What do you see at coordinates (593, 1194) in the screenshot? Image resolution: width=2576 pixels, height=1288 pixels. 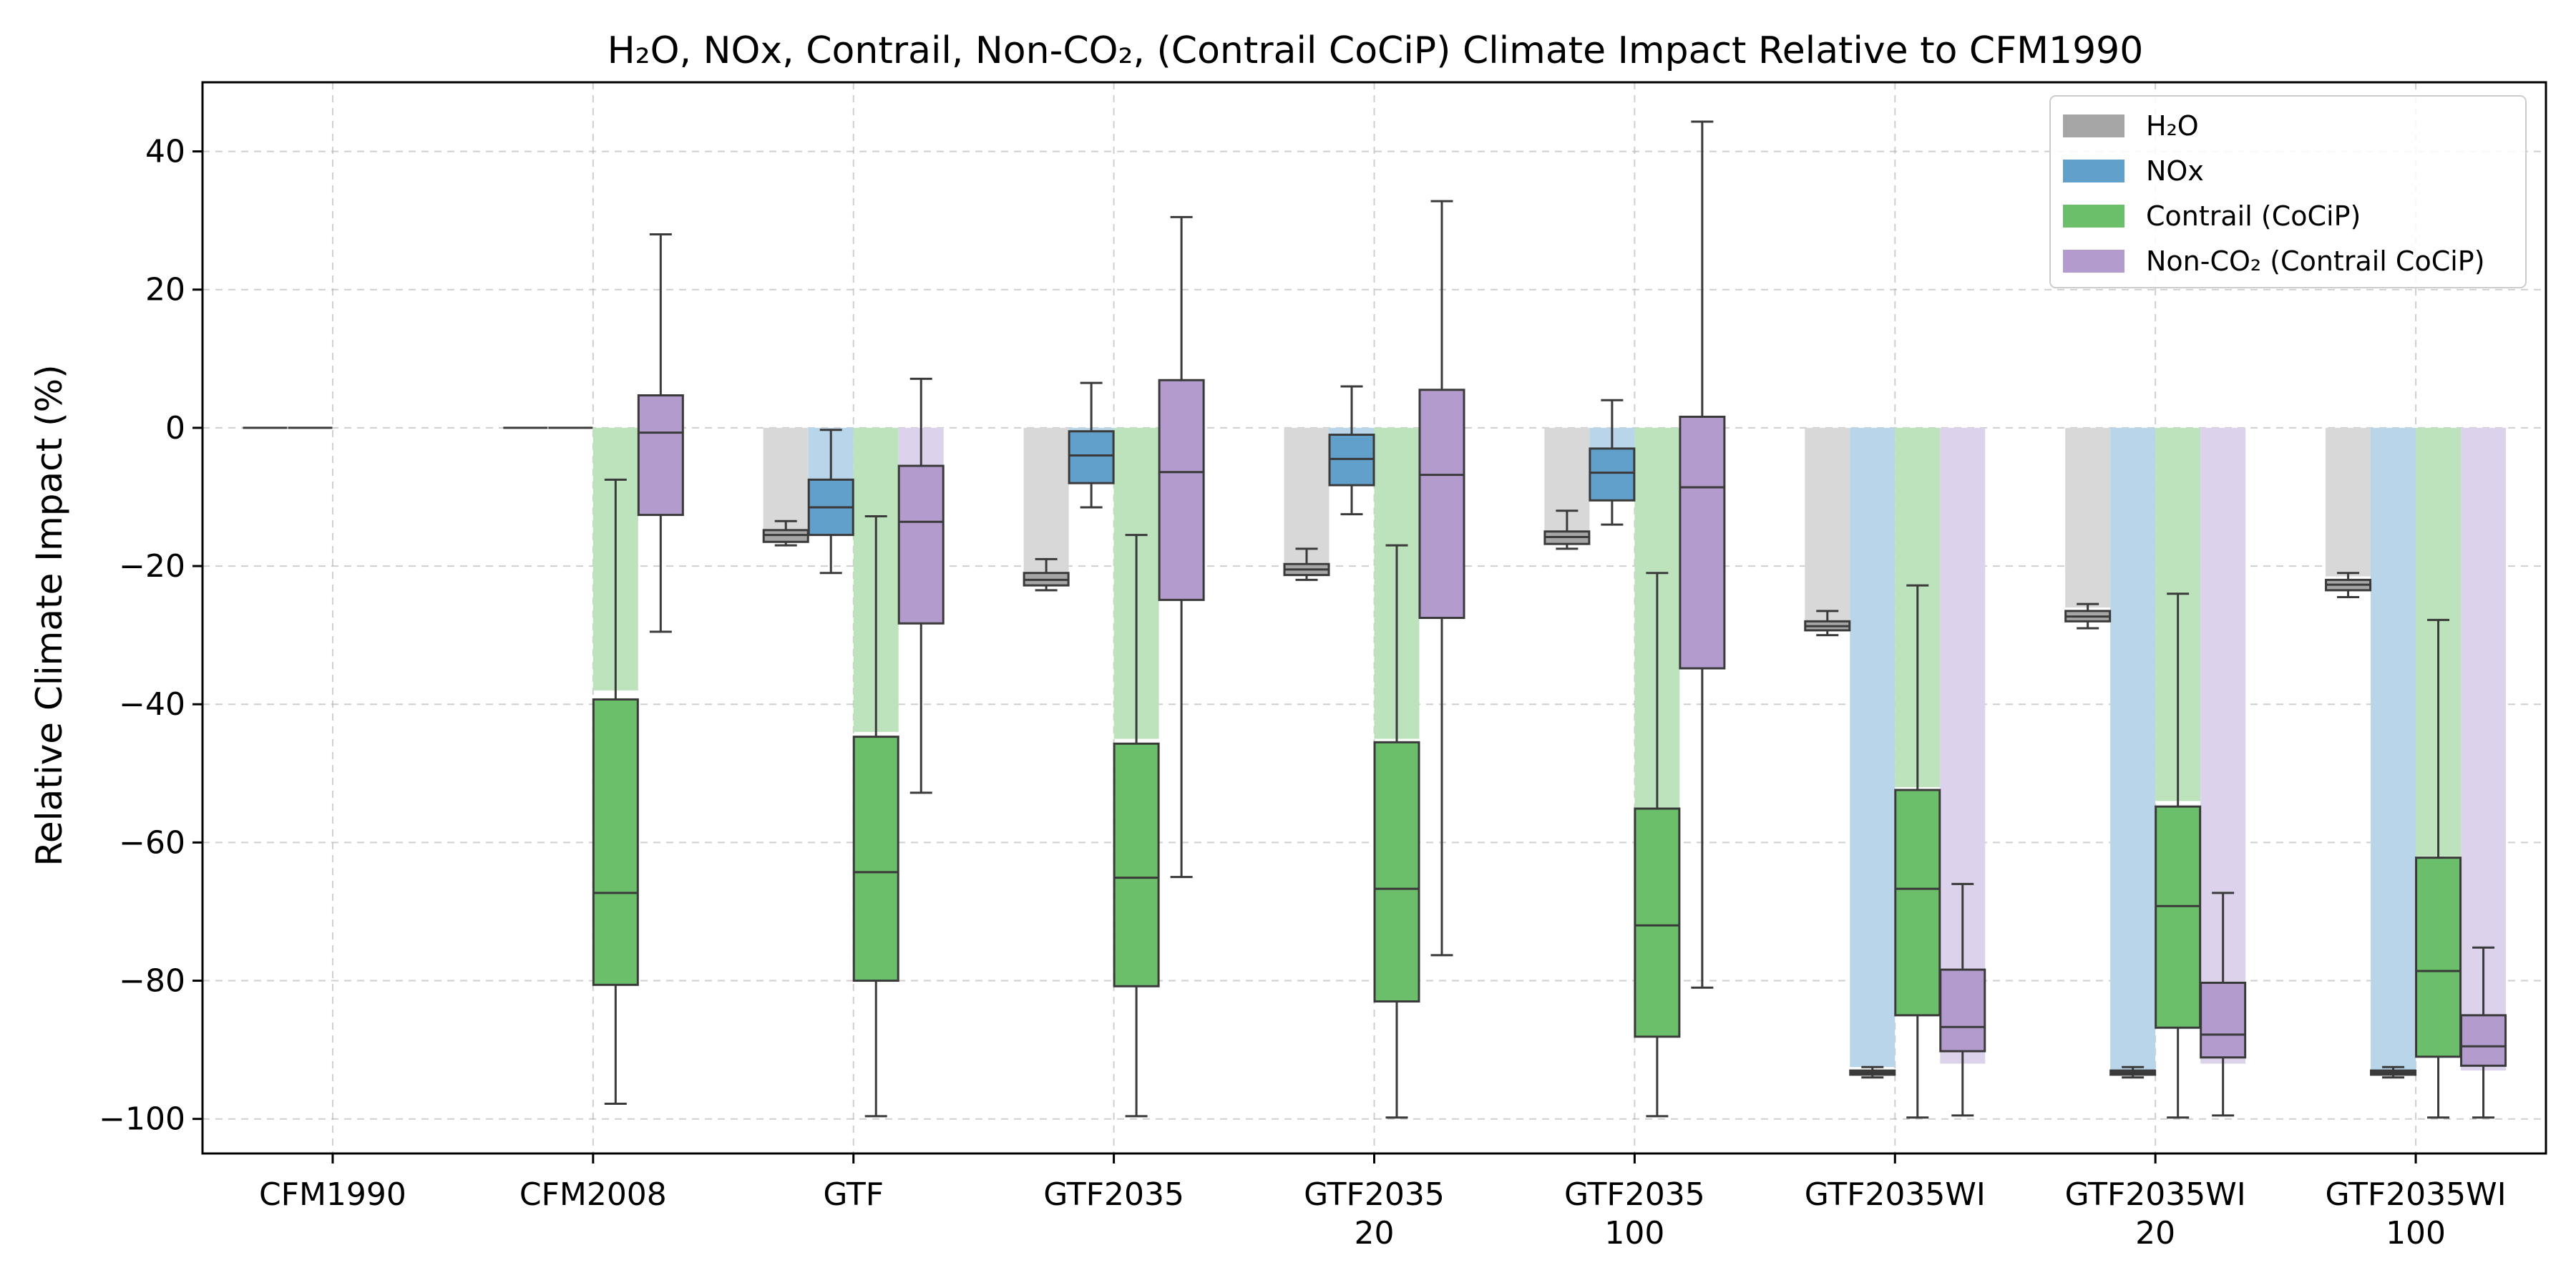 I see `x-tick-label: CFM2008` at bounding box center [593, 1194].